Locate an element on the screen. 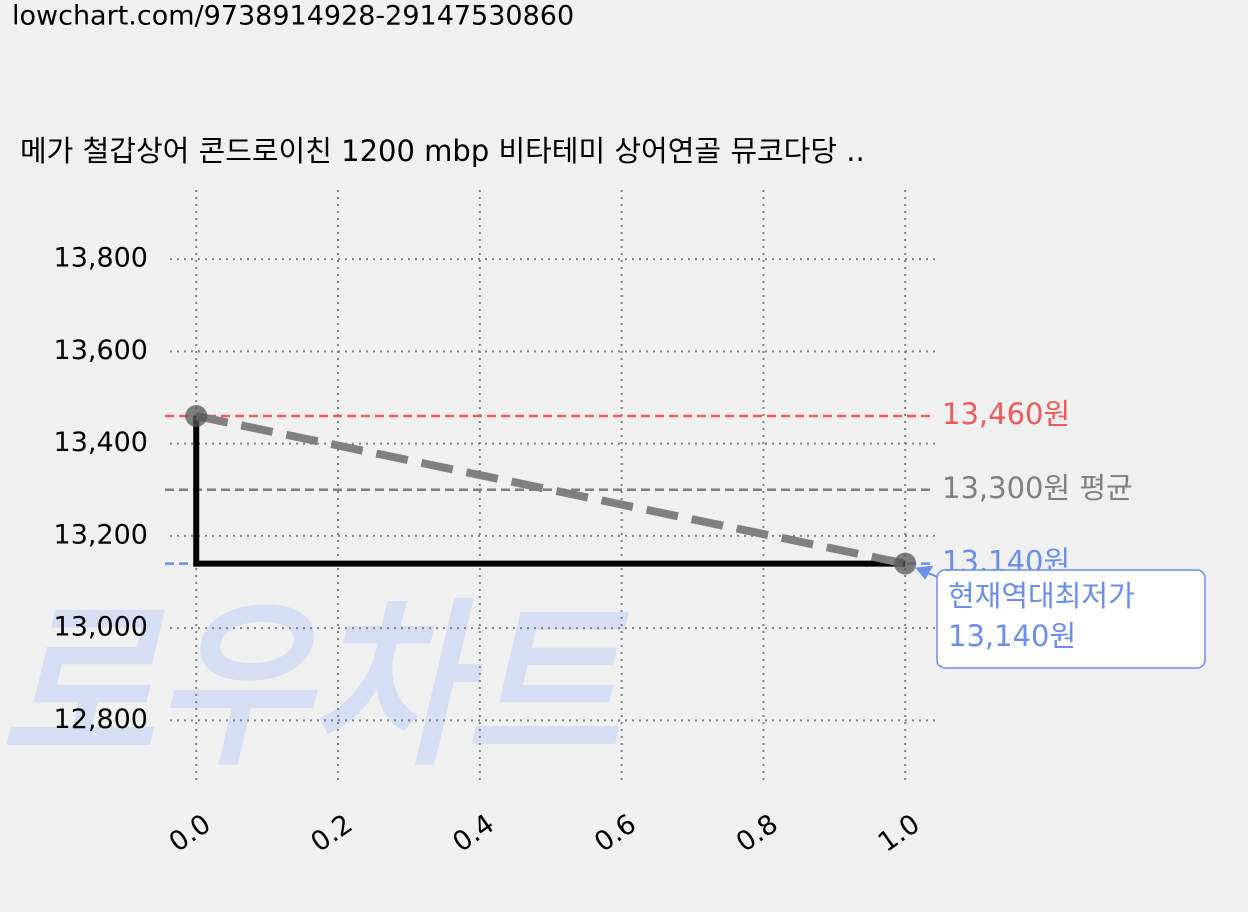 This screenshot has height=912, width=1248. chart-title: 메가 철갑상어 콘드로이친 1200 mbp 비타테미 상어연골 뮤코다당 .. is located at coordinates (442, 151).